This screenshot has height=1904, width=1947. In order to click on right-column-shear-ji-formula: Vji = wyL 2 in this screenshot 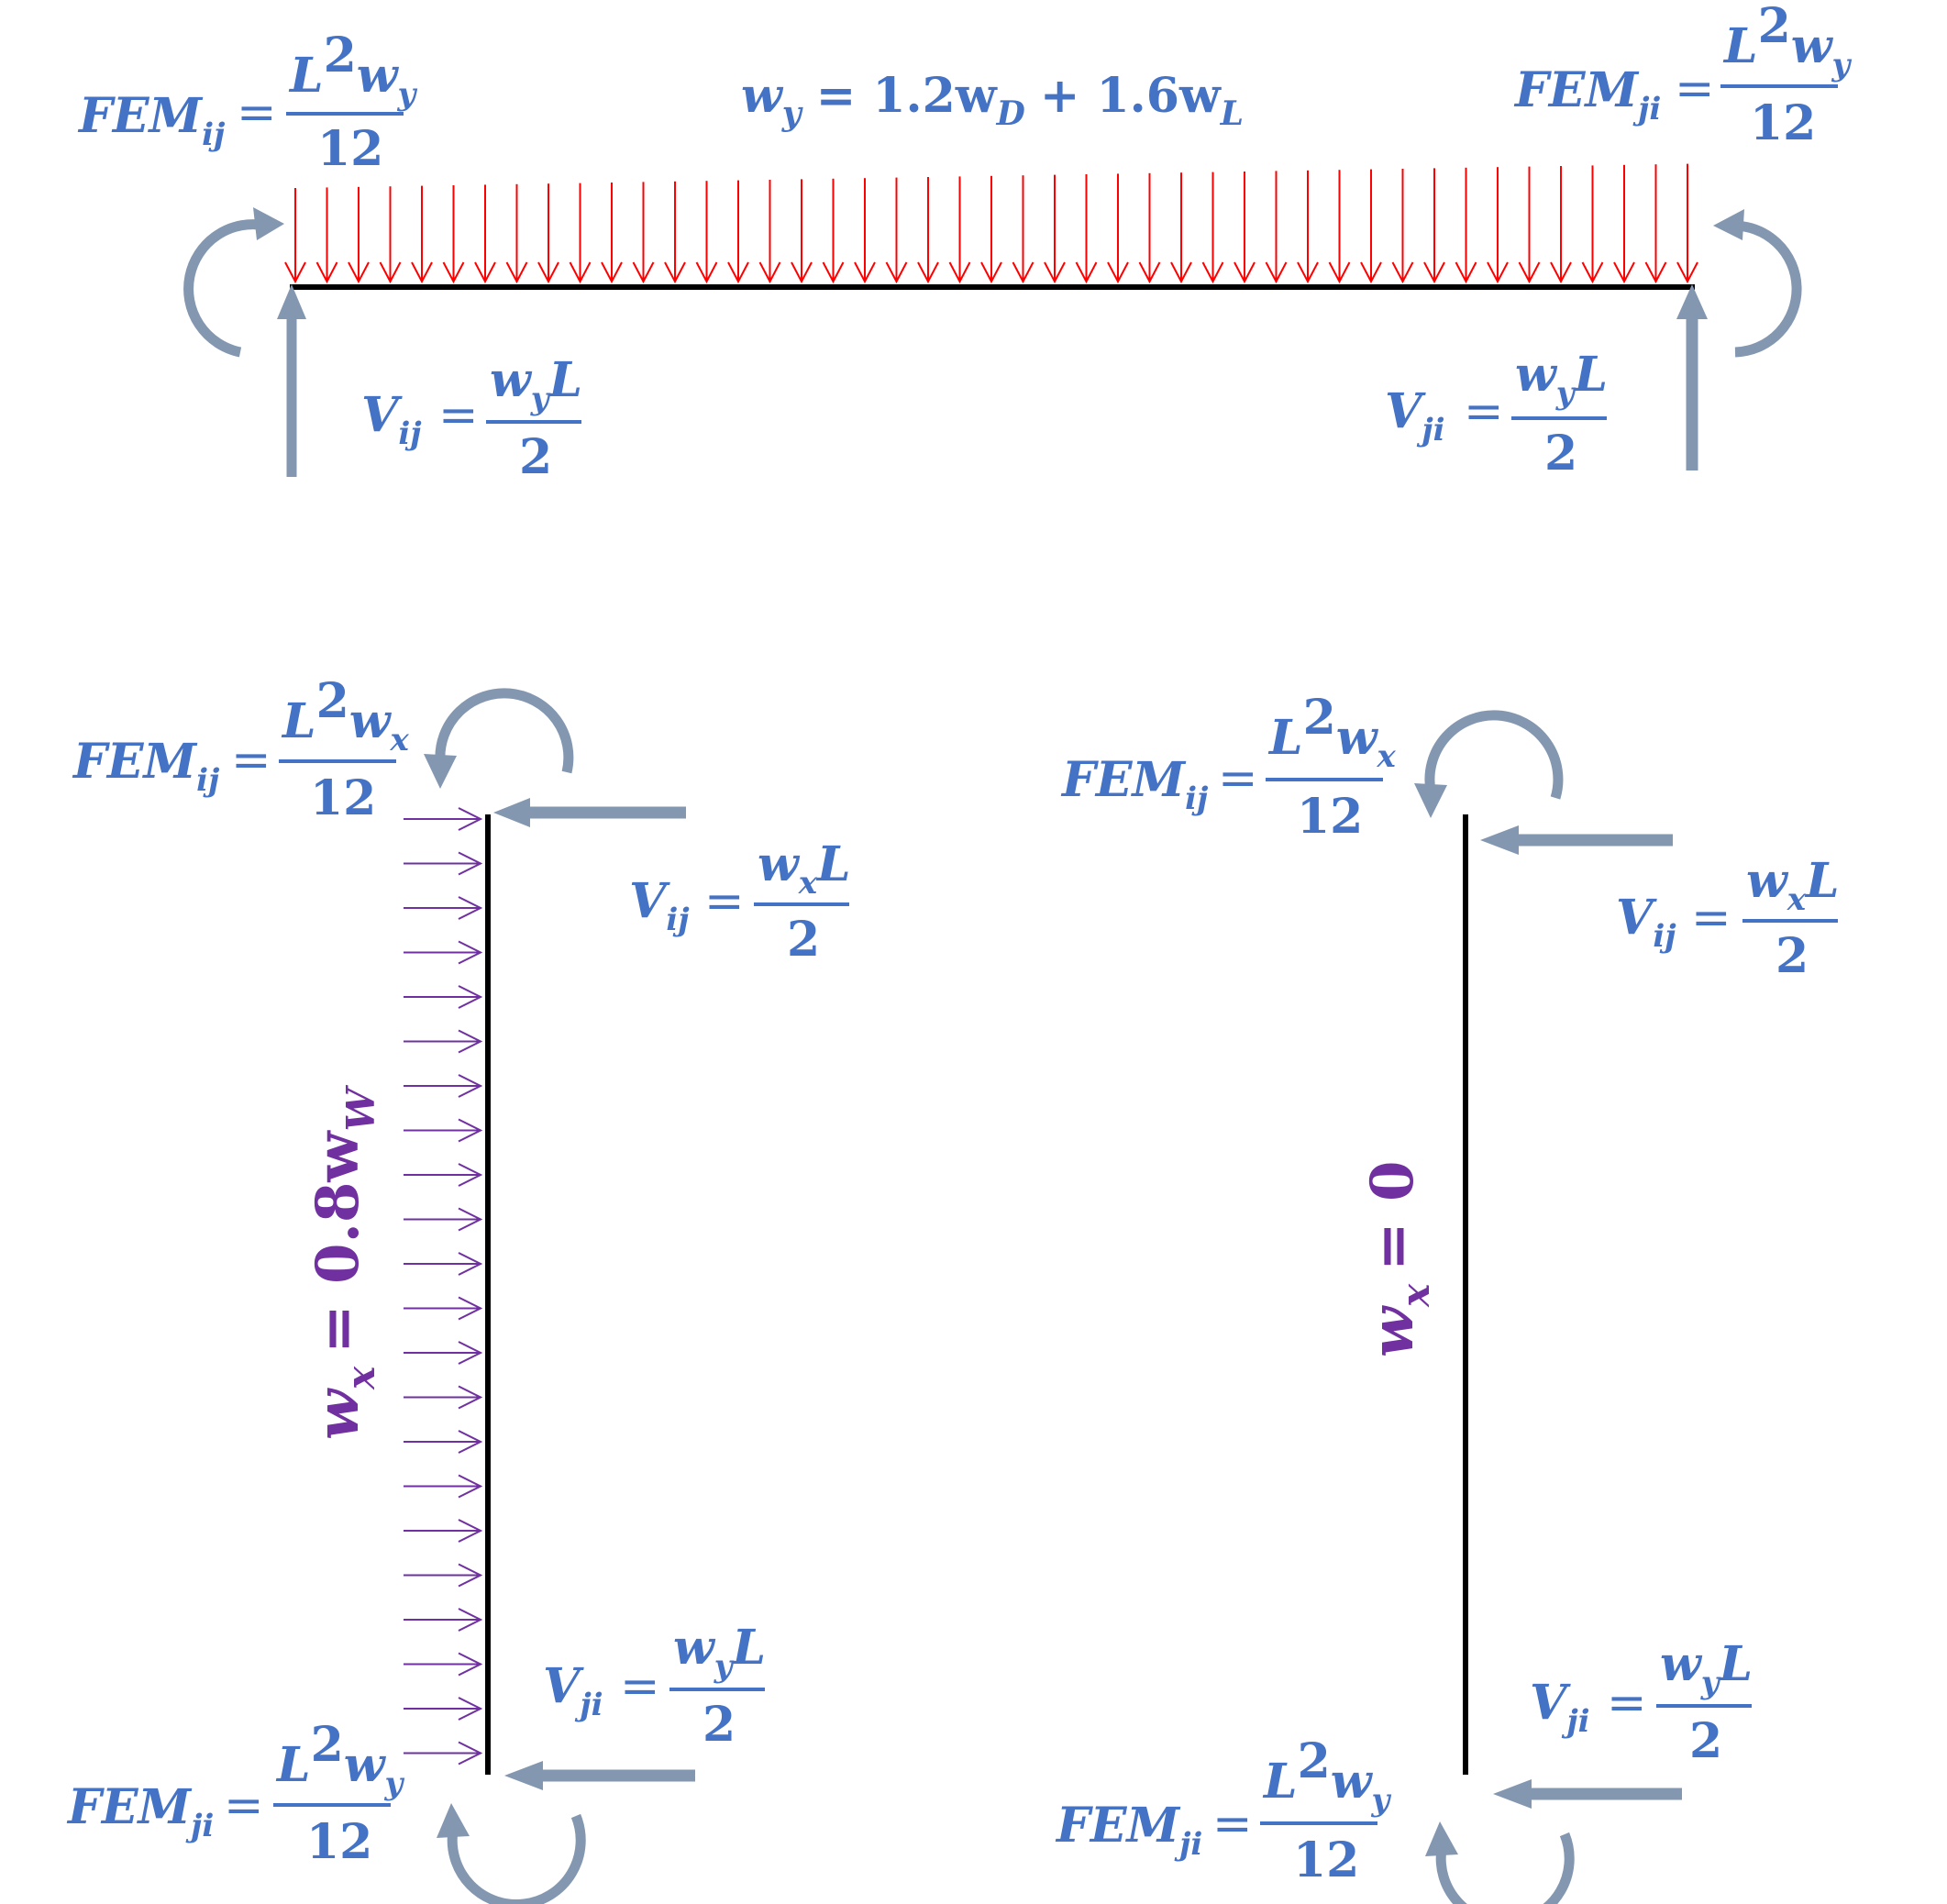, I will do `click(1641, 1702)`.